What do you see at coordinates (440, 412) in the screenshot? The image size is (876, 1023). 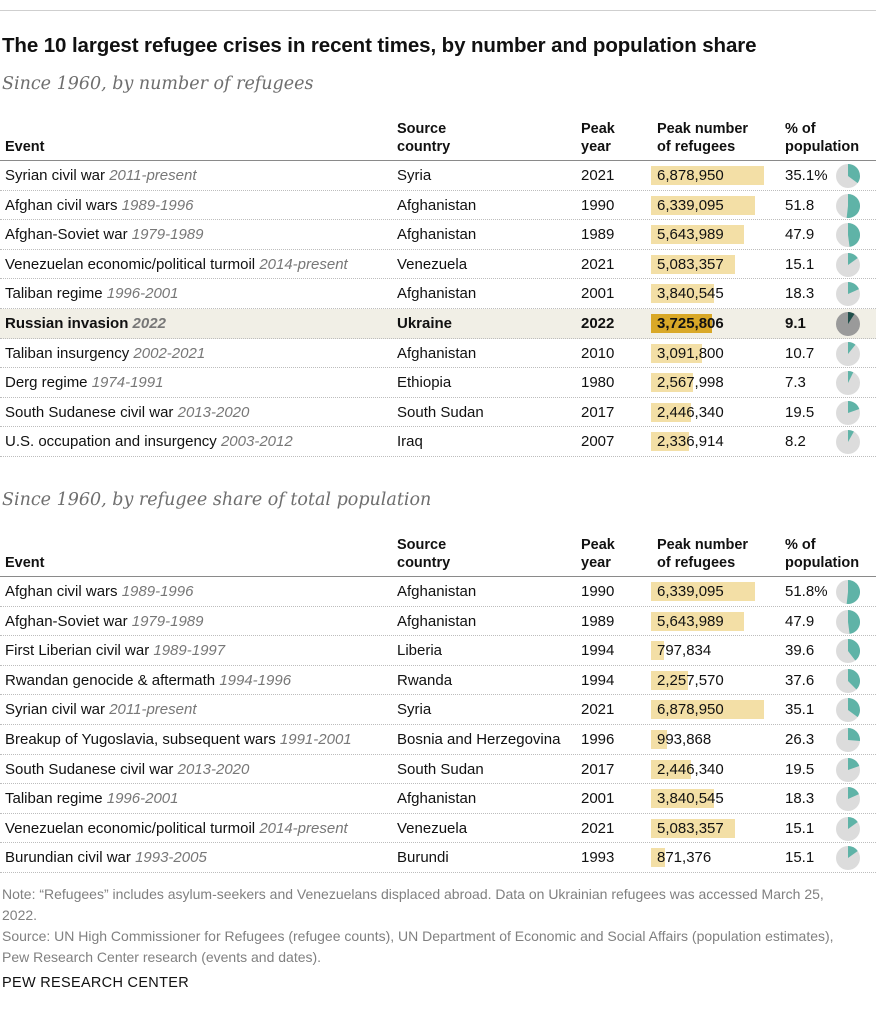 I see `source-country-cell: South Sudan` at bounding box center [440, 412].